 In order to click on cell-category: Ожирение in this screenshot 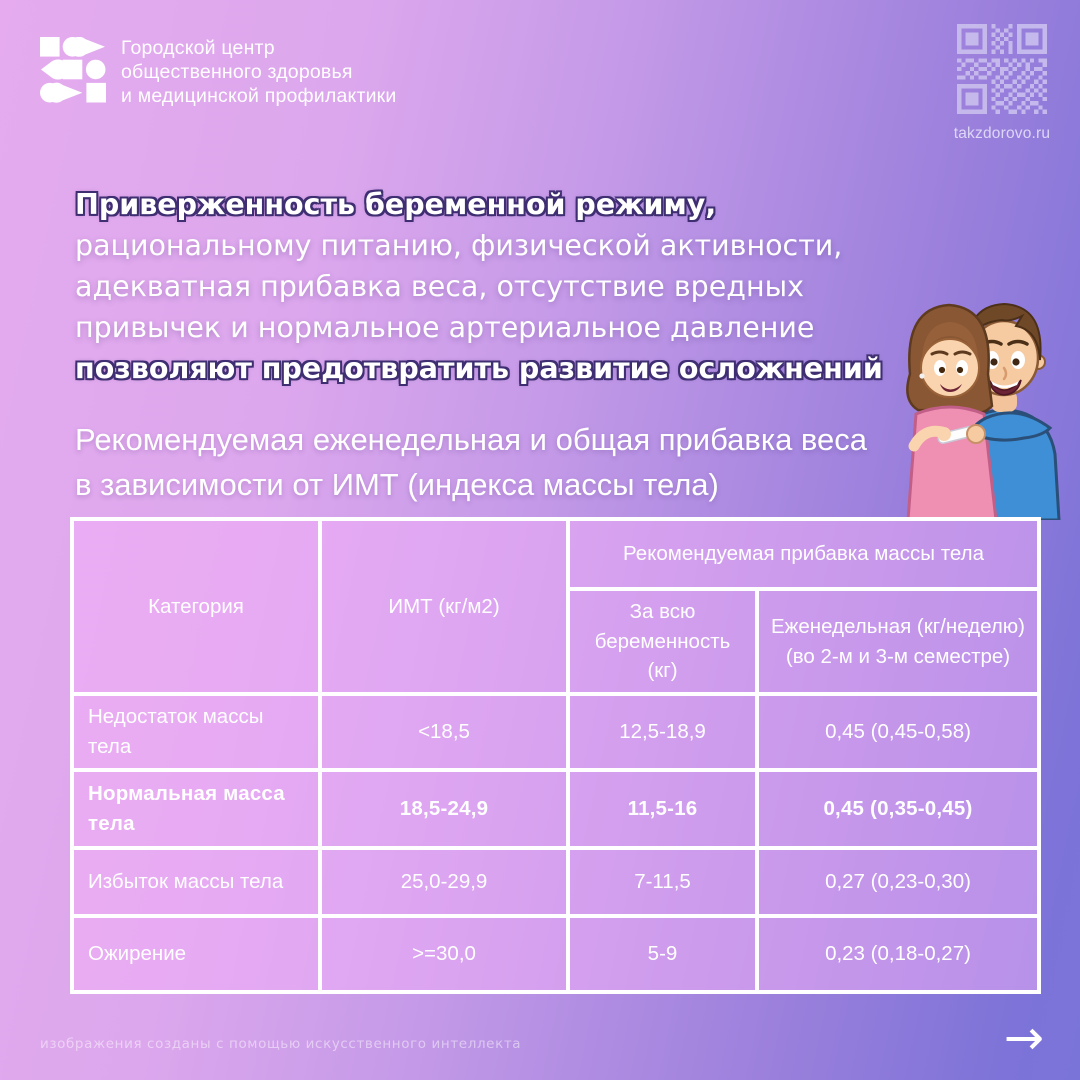, I will do `click(196, 953)`.